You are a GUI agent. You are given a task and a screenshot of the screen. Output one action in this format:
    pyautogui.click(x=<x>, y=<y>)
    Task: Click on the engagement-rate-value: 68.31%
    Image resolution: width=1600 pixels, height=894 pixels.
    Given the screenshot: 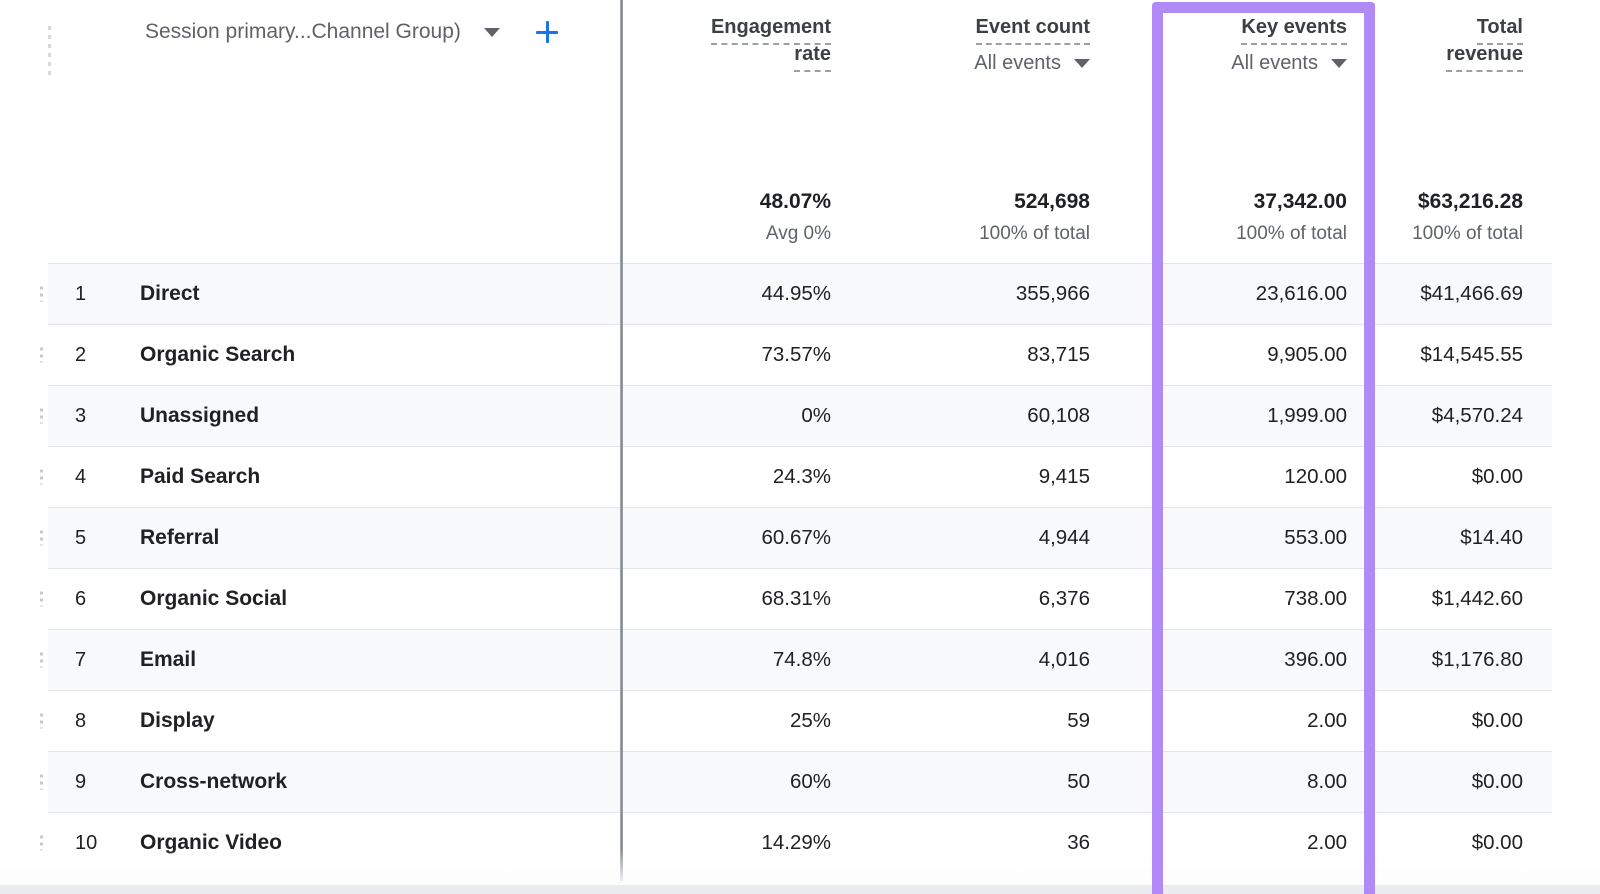 What is the action you would take?
    pyautogui.click(x=796, y=598)
    